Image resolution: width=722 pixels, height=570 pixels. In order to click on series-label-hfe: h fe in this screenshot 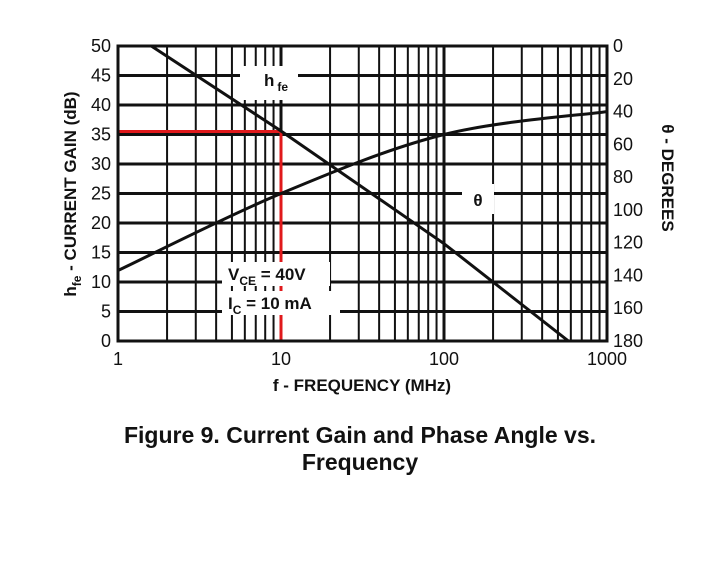, I will do `click(276, 82)`.